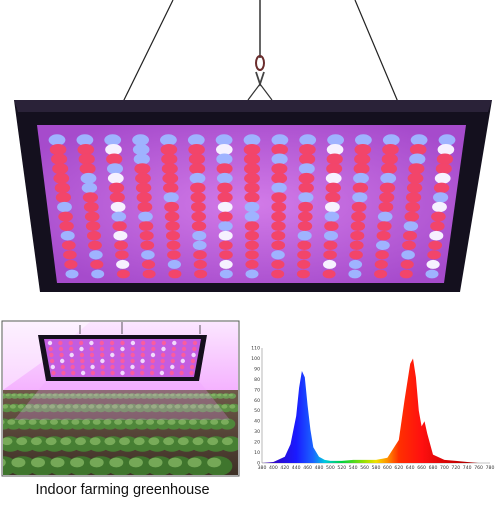 The image size is (500, 505). I want to click on y-tick-label: 100, so click(255, 359).